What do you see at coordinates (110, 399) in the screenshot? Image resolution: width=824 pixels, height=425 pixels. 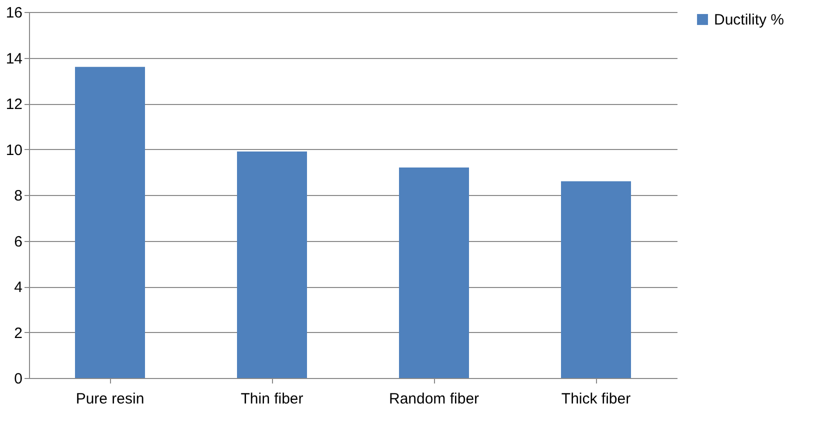 I see `x-tick-label: Pure resin` at bounding box center [110, 399].